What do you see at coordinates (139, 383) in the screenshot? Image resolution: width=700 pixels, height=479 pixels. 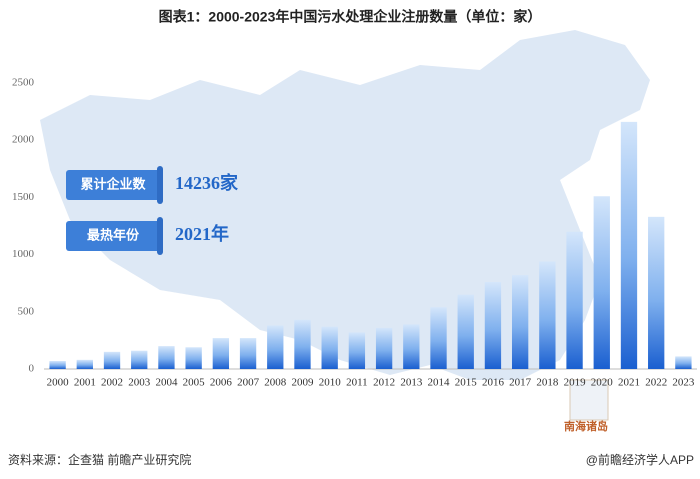 I see `x-tick-label: 2003` at bounding box center [139, 383].